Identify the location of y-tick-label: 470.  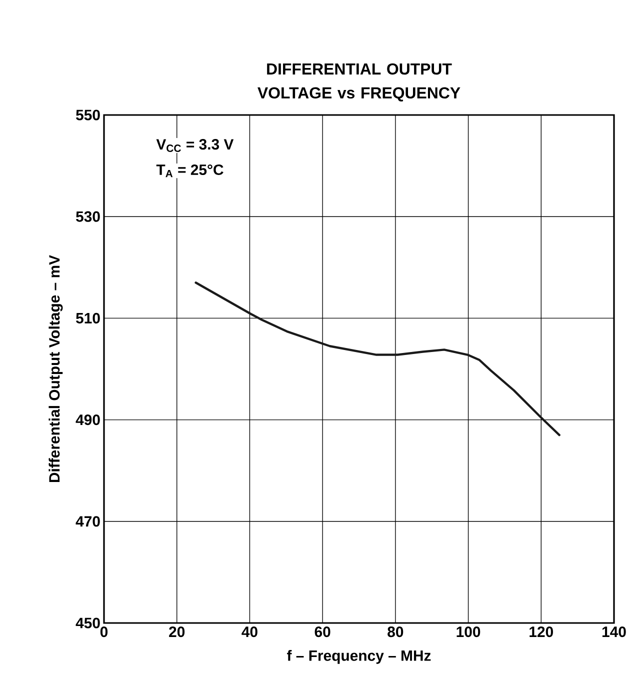
(88, 521).